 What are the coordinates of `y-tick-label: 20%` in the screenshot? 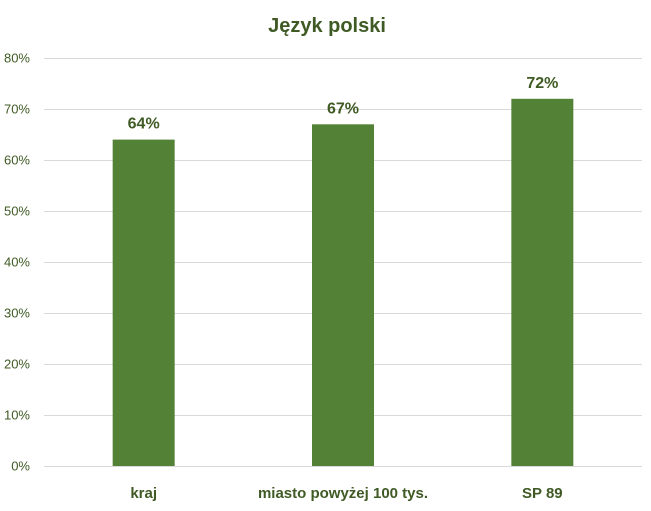 It's located at (17, 364).